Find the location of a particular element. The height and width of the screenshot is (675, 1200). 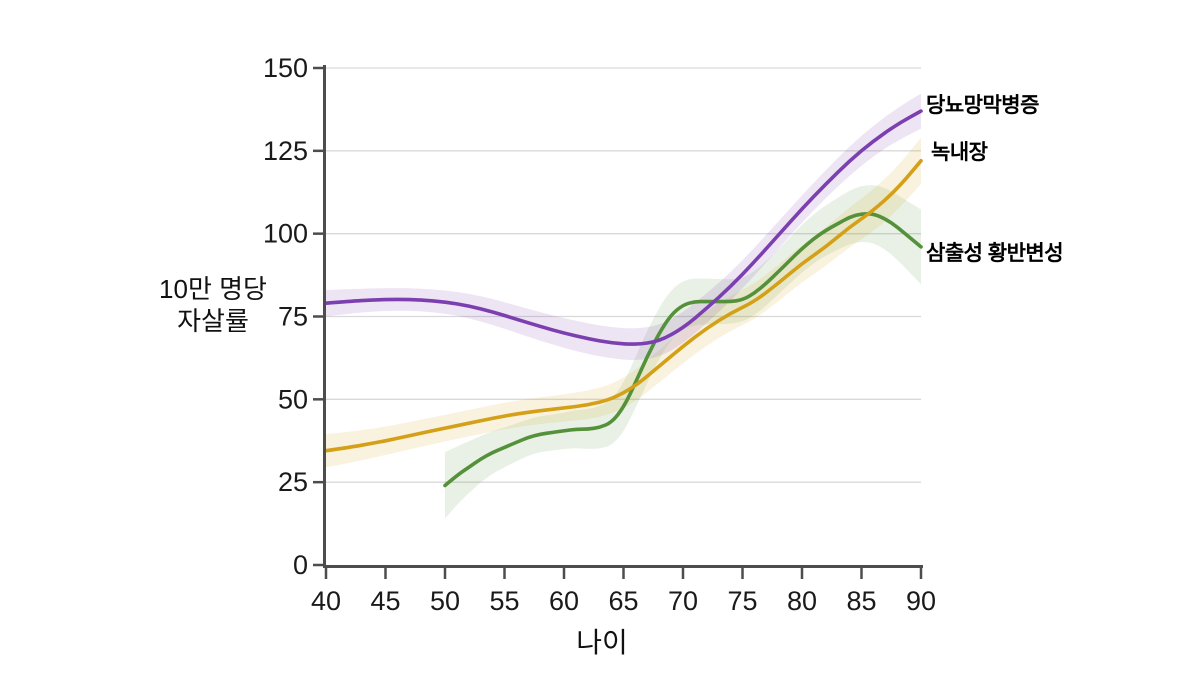

tick-label-x-80: 80 is located at coordinates (802, 601).